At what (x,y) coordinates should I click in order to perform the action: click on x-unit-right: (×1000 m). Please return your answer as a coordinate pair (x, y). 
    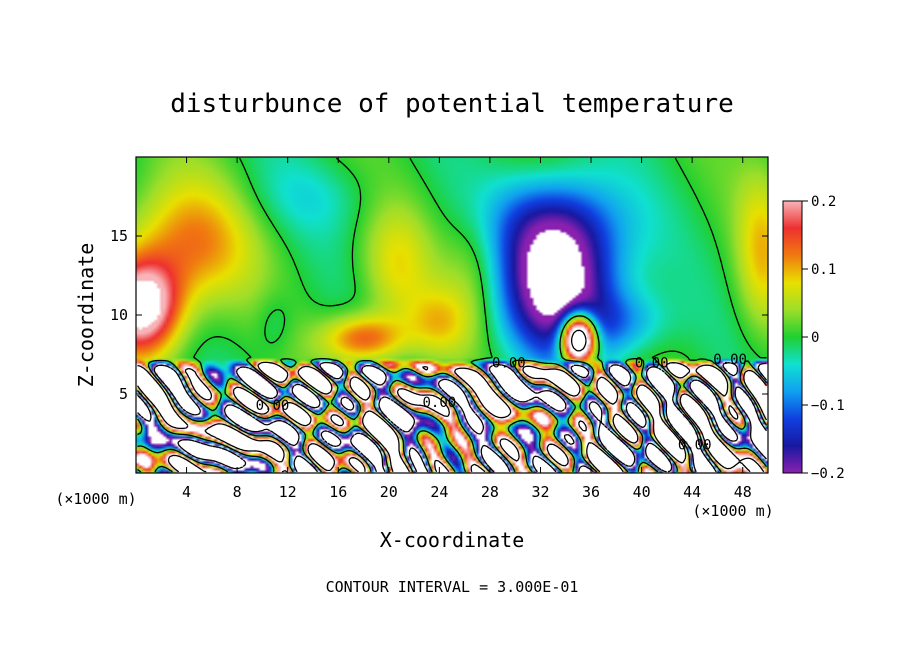
    Looking at the image, I should click on (732, 511).